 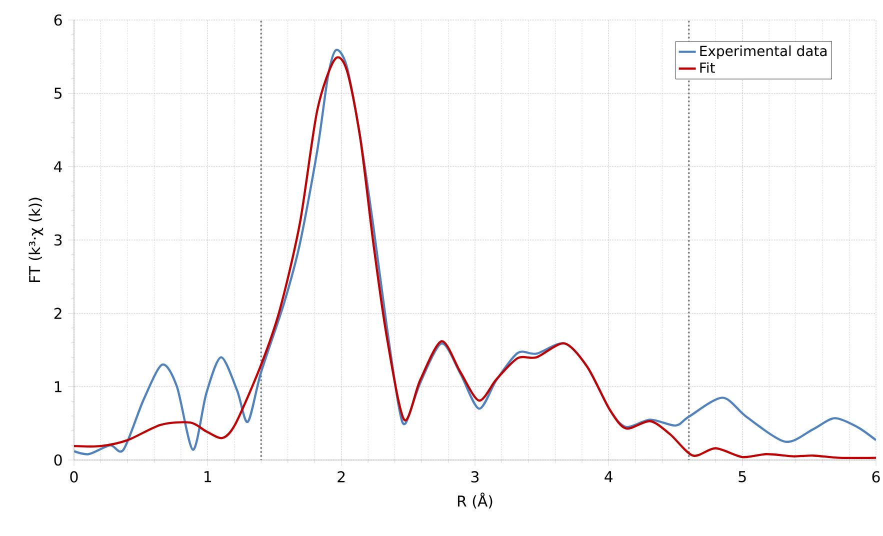 I want to click on x-axis-title: R (Å), so click(x=475, y=500).